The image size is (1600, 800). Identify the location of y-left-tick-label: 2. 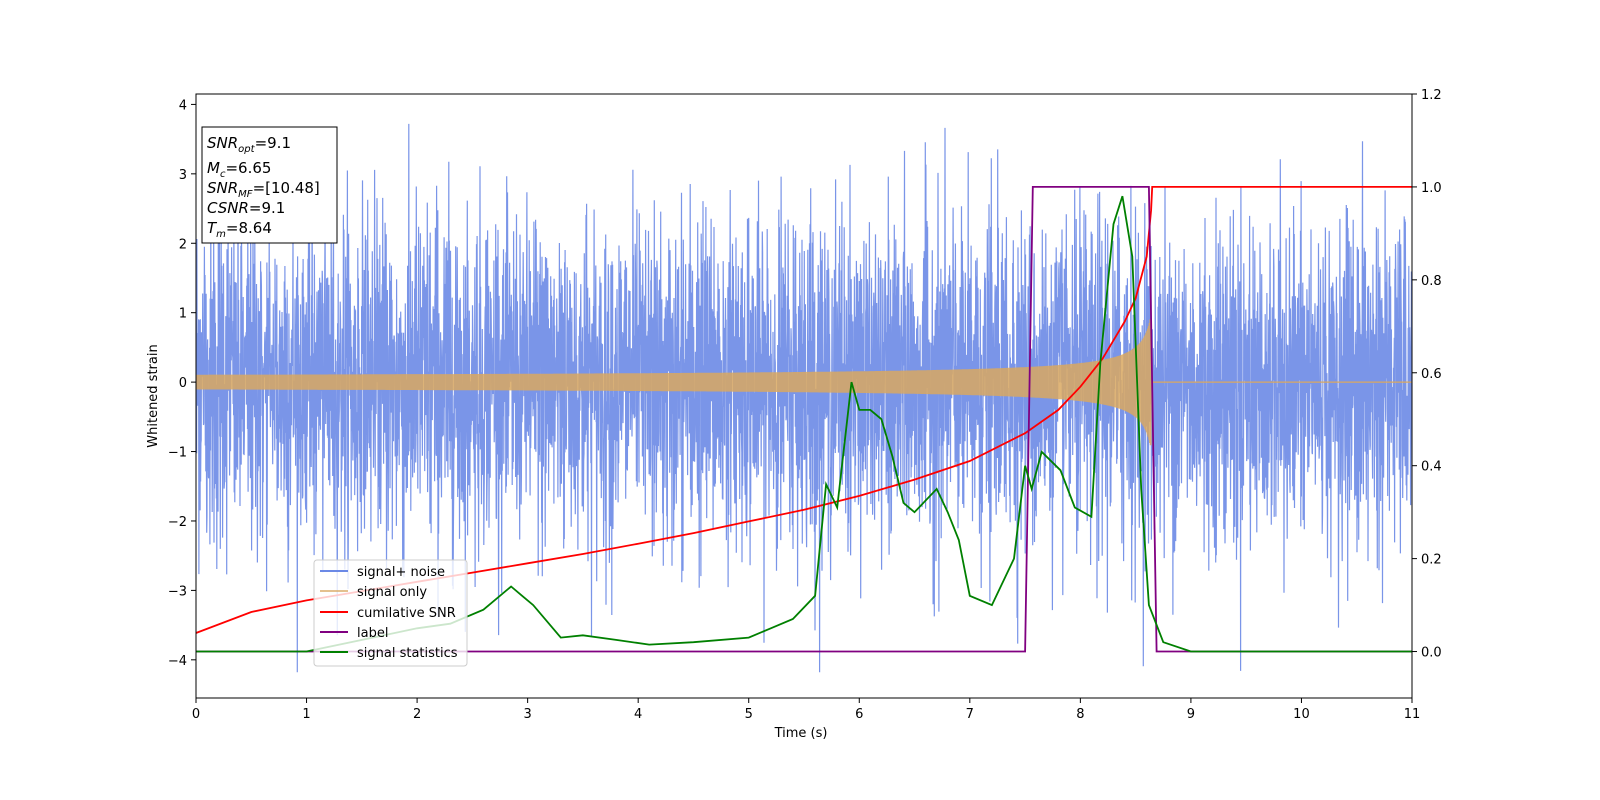
(183, 244).